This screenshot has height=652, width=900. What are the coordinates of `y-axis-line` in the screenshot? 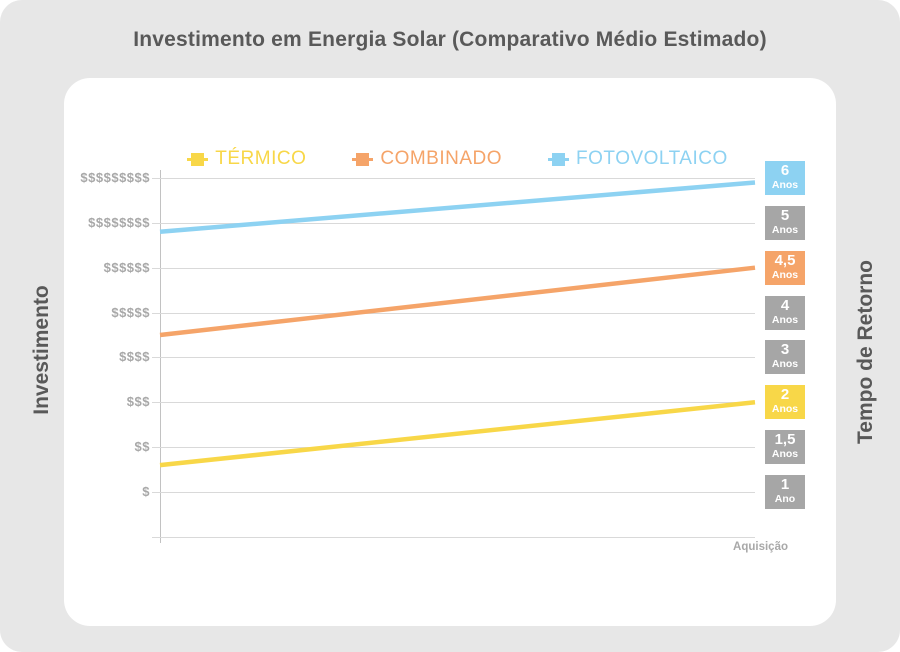 It's located at (160, 356).